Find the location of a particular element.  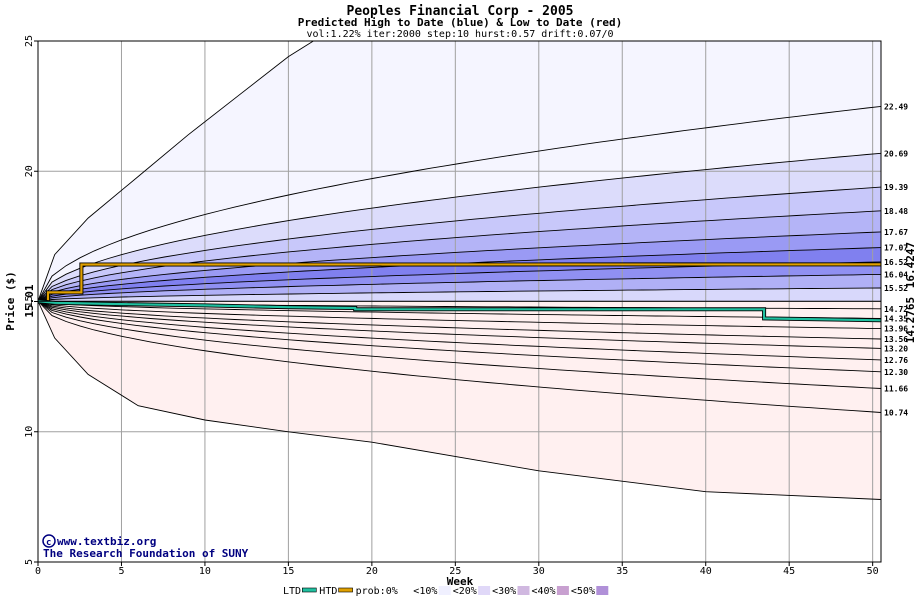

x-tick-label-0: 0 is located at coordinates (38, 571).